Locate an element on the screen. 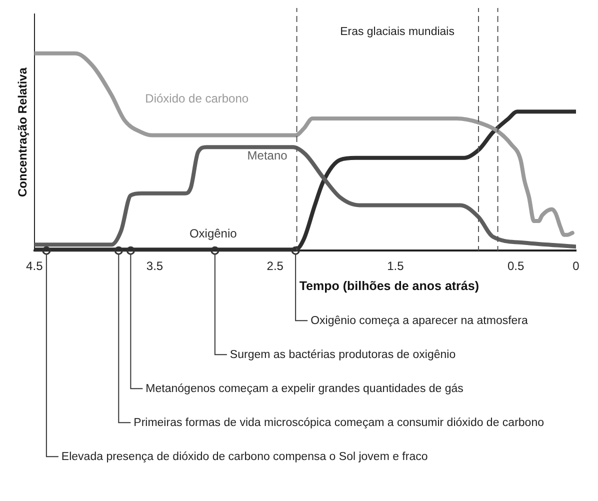 The image size is (598, 501). text: Eras glaciais mundiais is located at coordinates (397, 32).